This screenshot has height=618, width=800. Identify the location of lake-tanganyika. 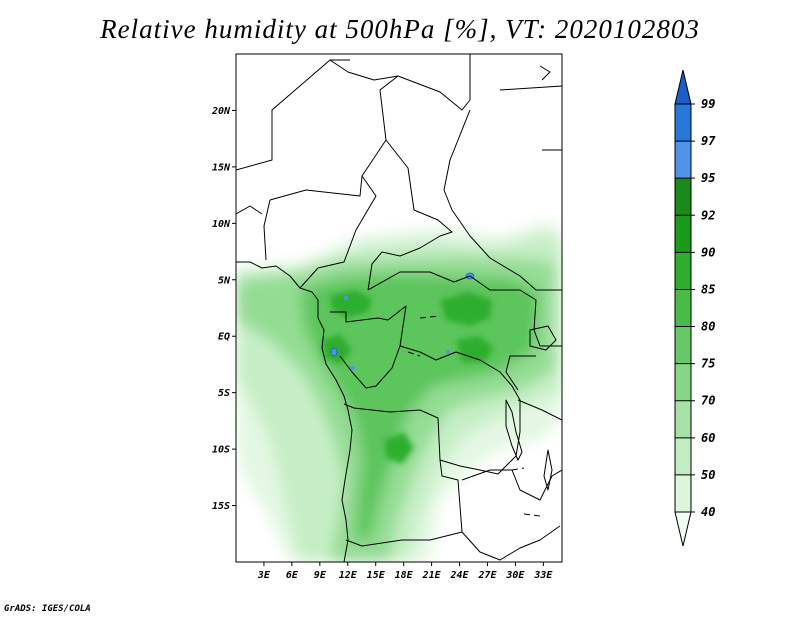
(514, 430).